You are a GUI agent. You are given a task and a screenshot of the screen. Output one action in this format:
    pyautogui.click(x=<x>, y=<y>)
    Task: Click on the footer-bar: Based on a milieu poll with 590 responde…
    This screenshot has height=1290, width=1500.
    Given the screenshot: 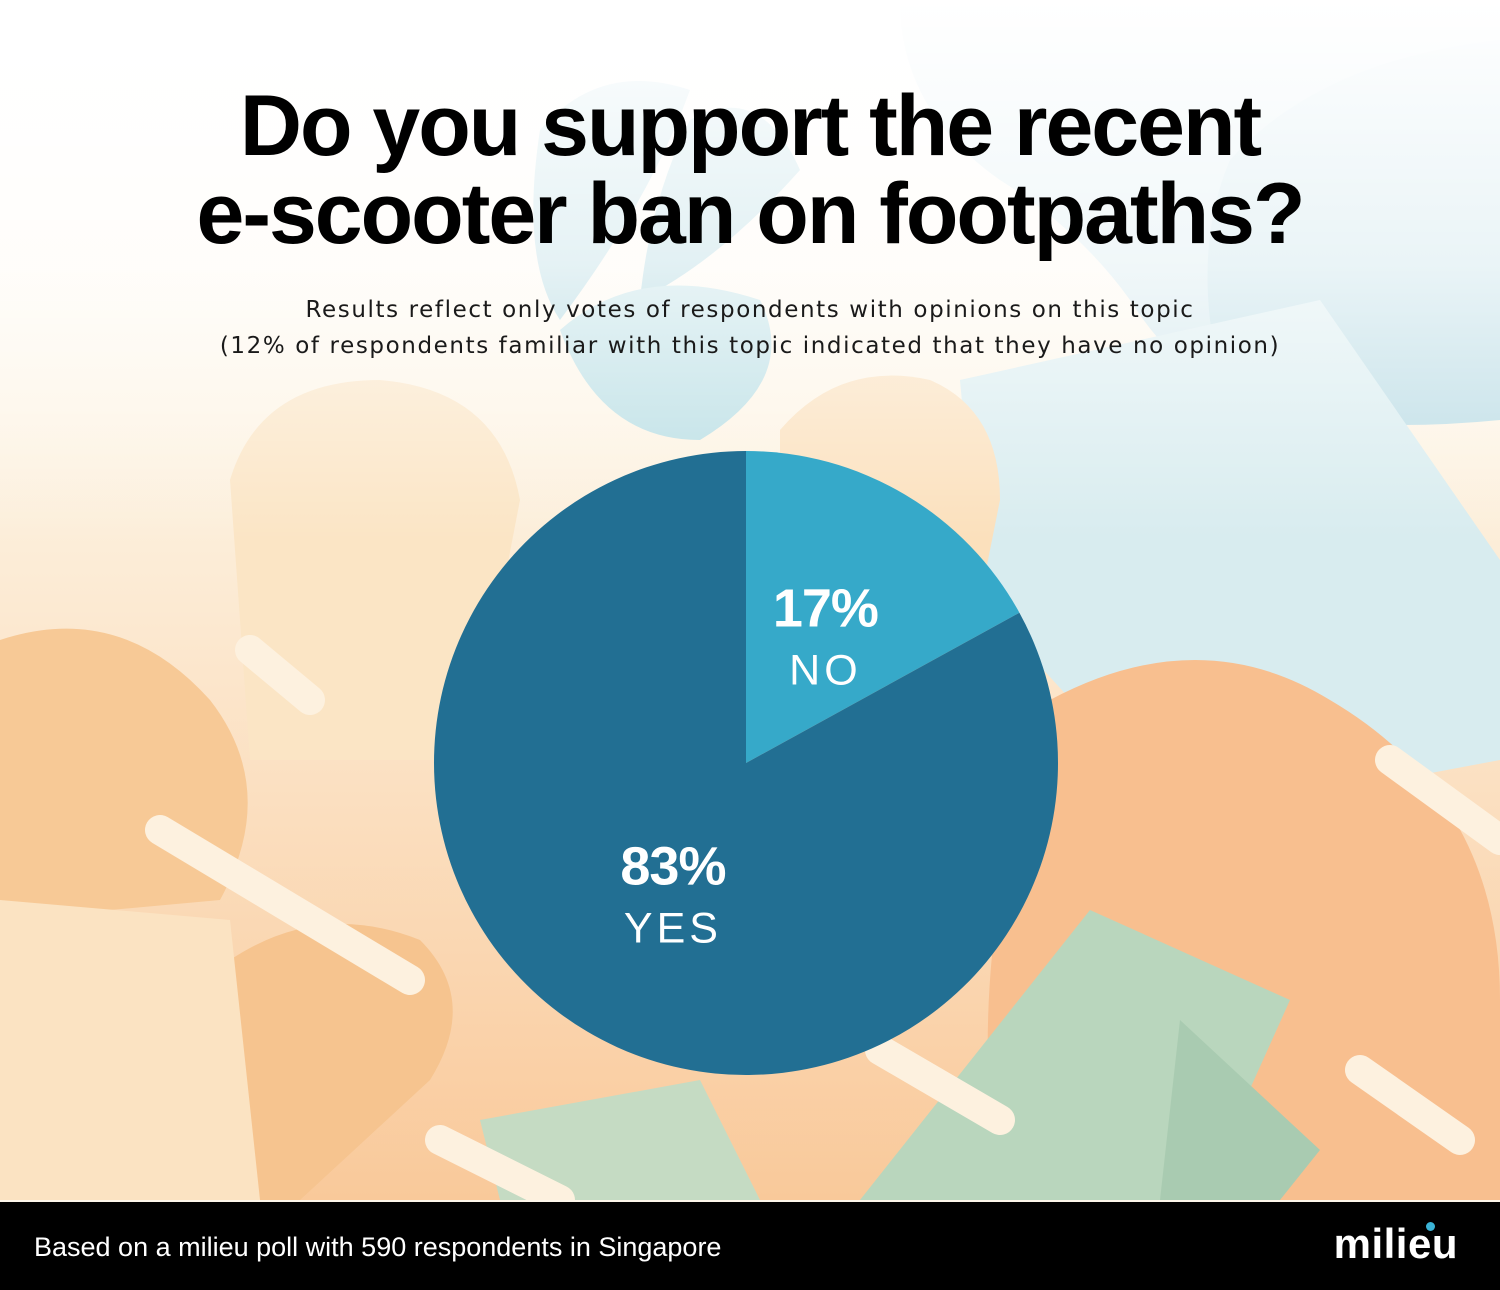 What is the action you would take?
    pyautogui.click(x=750, y=1246)
    